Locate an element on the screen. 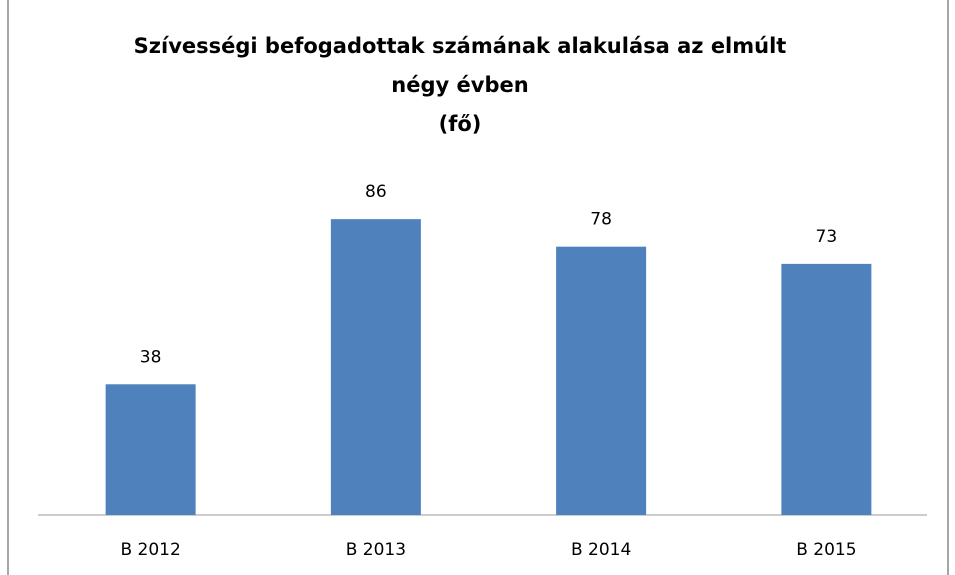 The image size is (955, 575). chart-title: (fő) is located at coordinates (460, 124).